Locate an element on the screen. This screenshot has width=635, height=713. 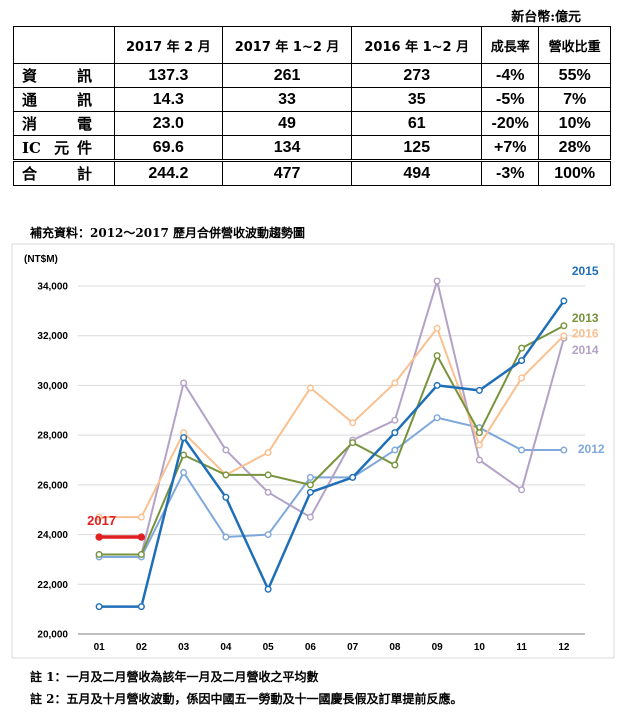
series-label-2014: 2014 is located at coordinates (585, 350).